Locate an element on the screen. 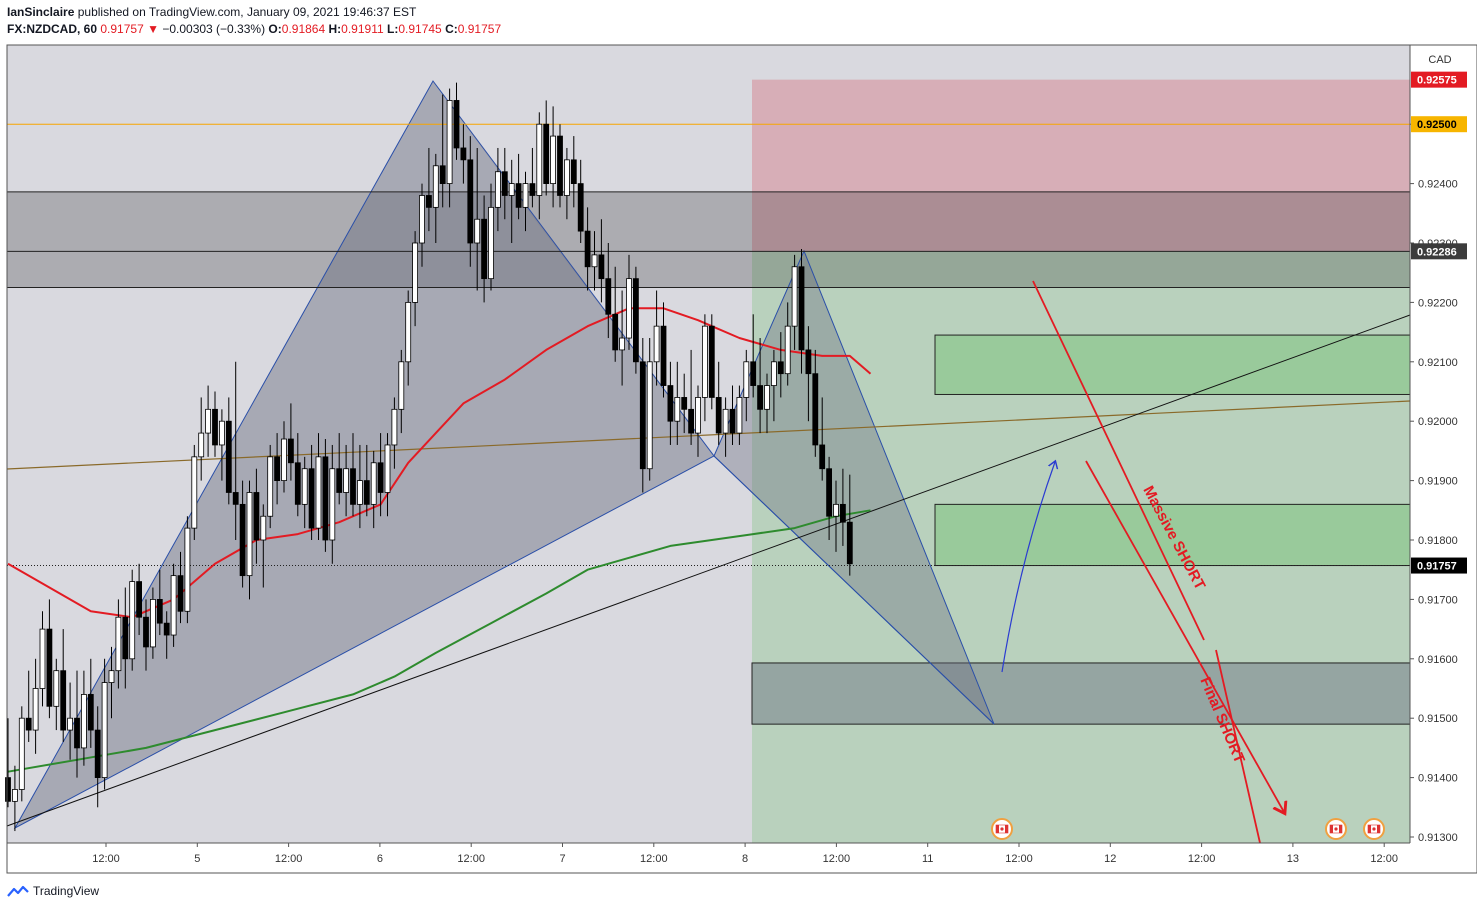 This screenshot has width=1477, height=909. brown-trendline is located at coordinates (708, 435).